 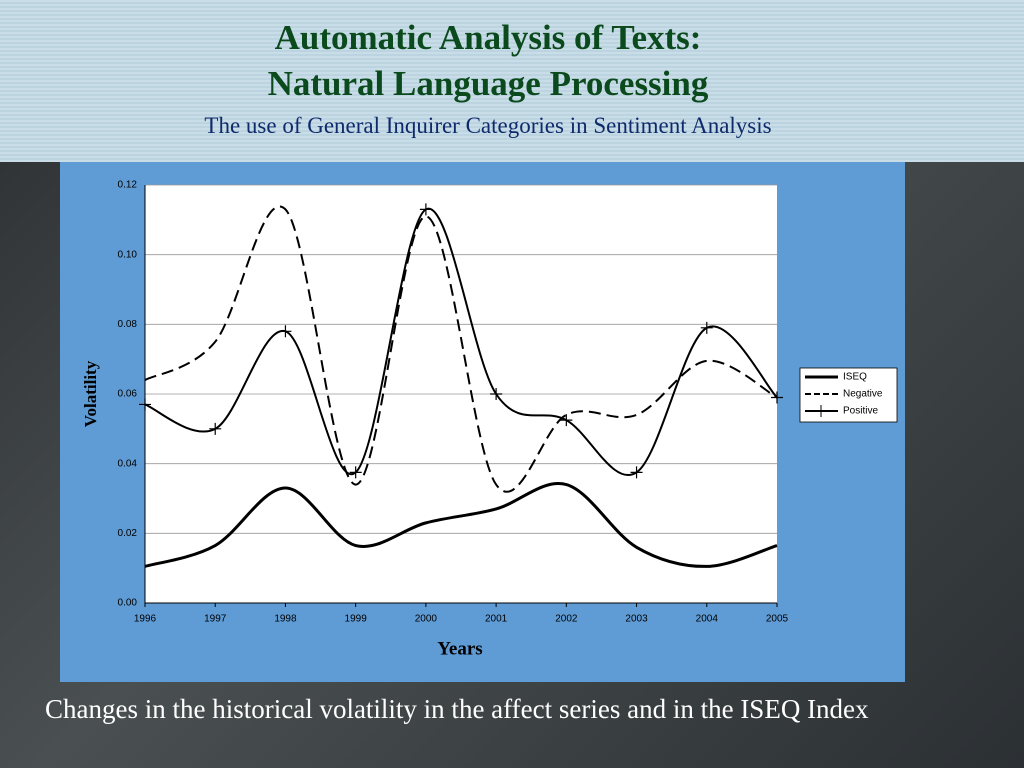 I want to click on y-tick-label: 0.08, so click(x=128, y=324).